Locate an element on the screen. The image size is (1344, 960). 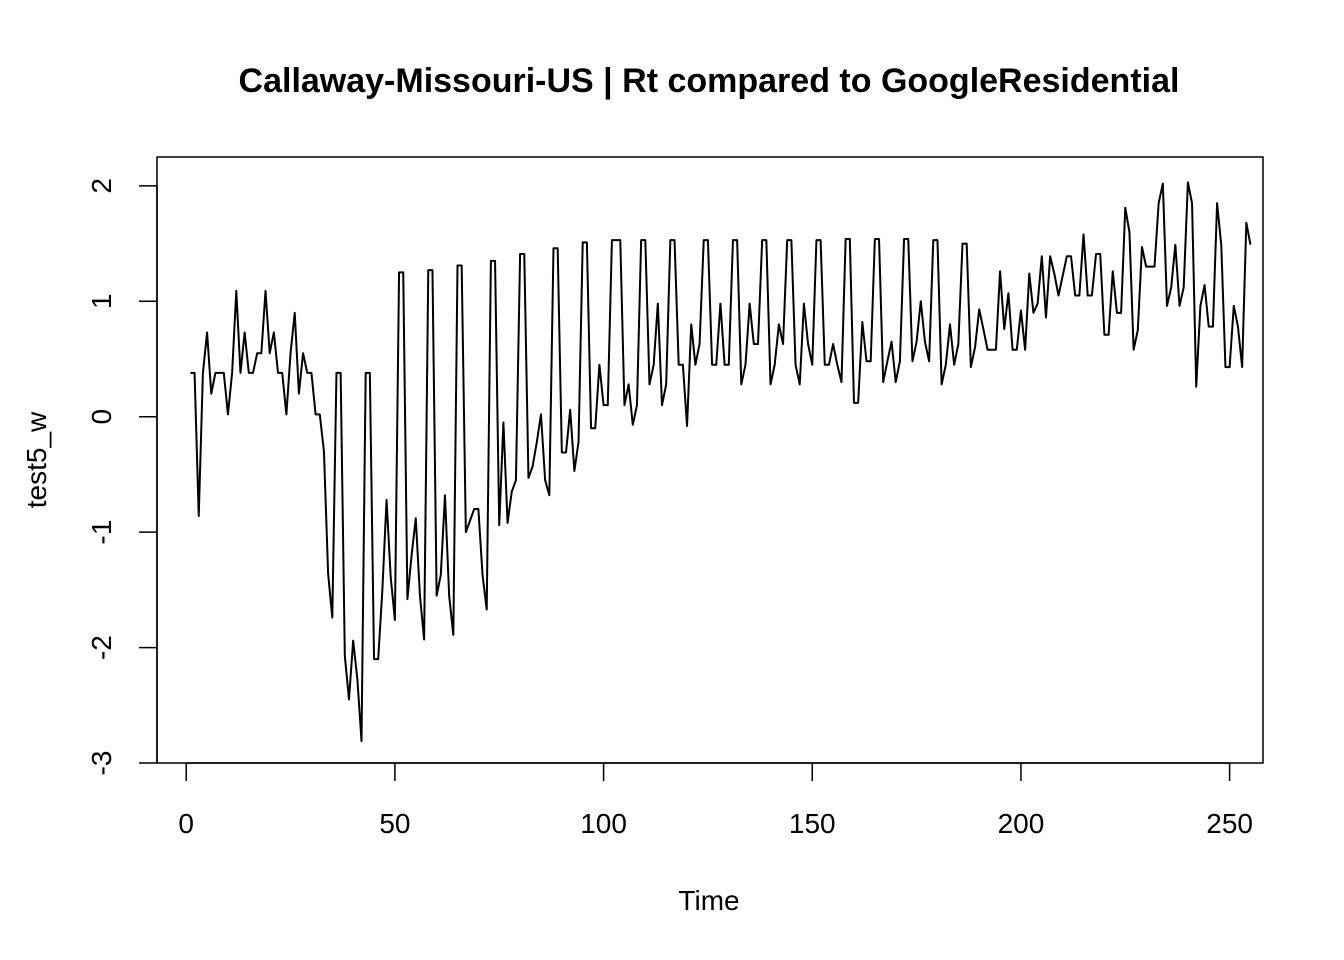
y-axis-label: test5_w is located at coordinates (36, 459).